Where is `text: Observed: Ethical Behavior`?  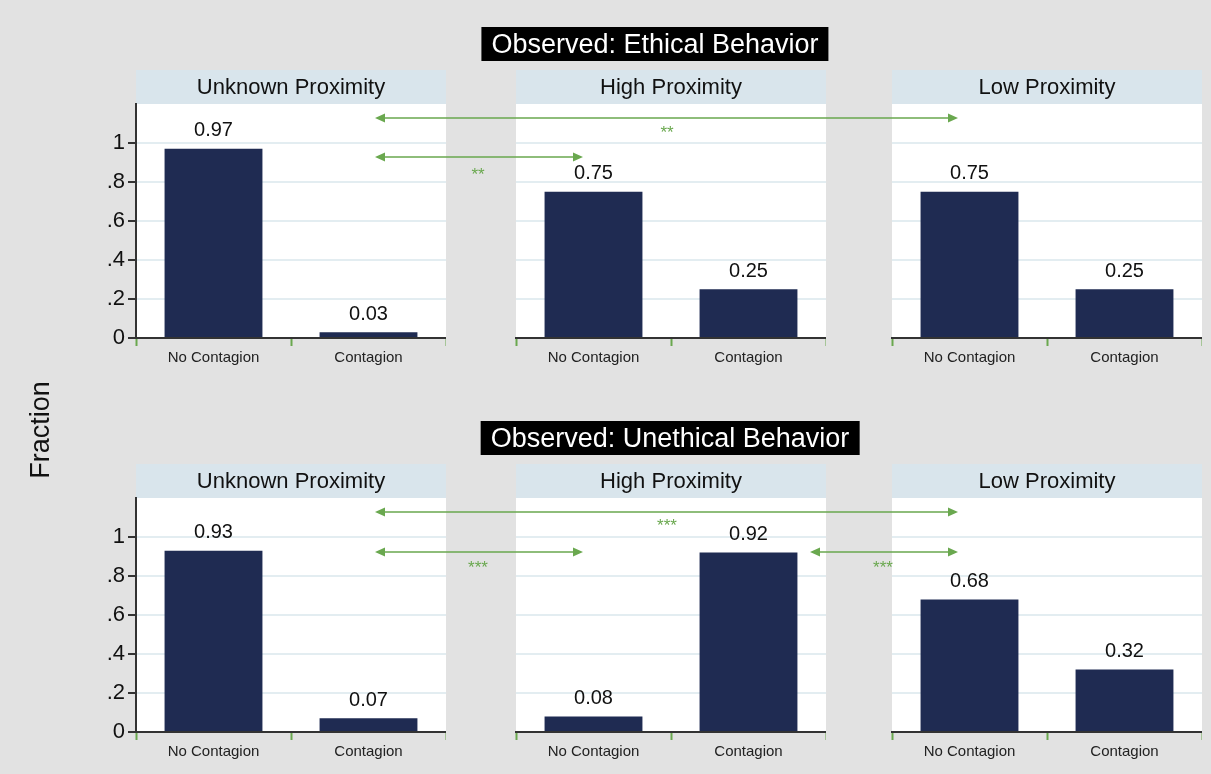 text: Observed: Ethical Behavior is located at coordinates (655, 44).